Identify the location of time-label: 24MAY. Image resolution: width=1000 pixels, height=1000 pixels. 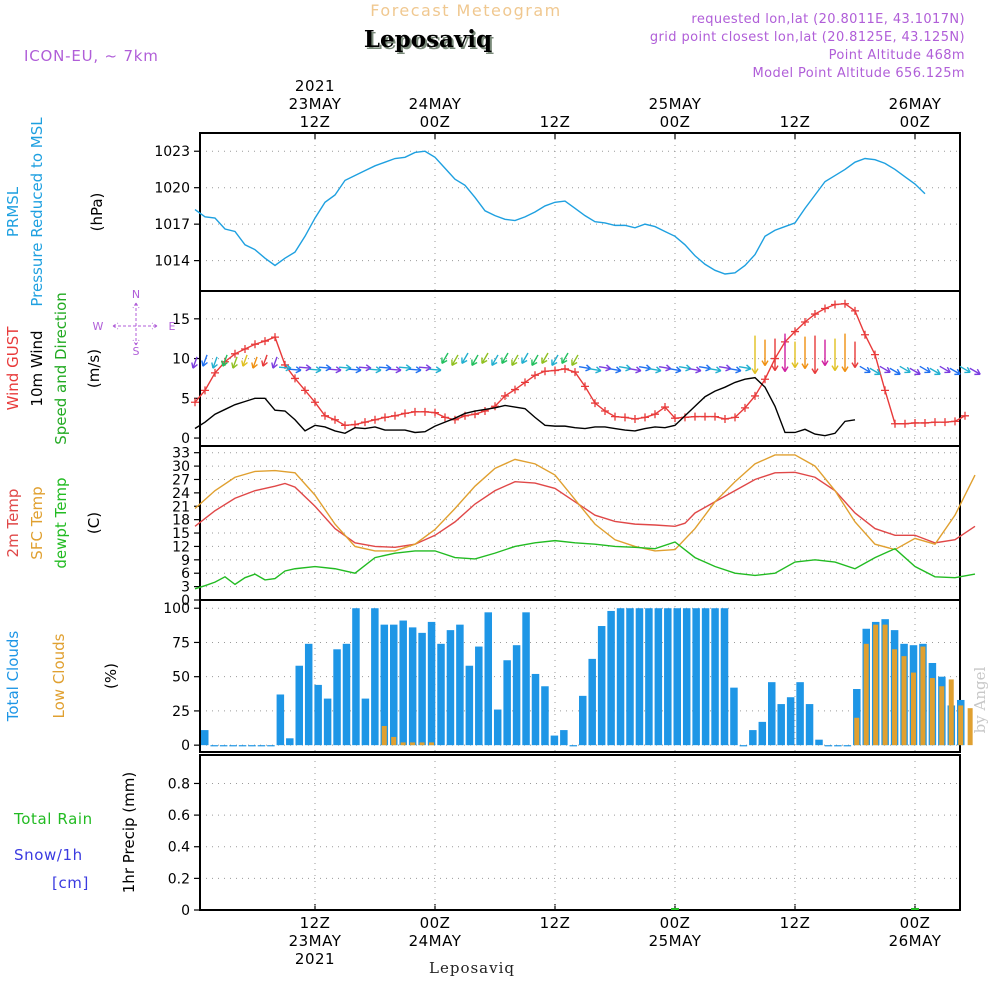
(435, 104).